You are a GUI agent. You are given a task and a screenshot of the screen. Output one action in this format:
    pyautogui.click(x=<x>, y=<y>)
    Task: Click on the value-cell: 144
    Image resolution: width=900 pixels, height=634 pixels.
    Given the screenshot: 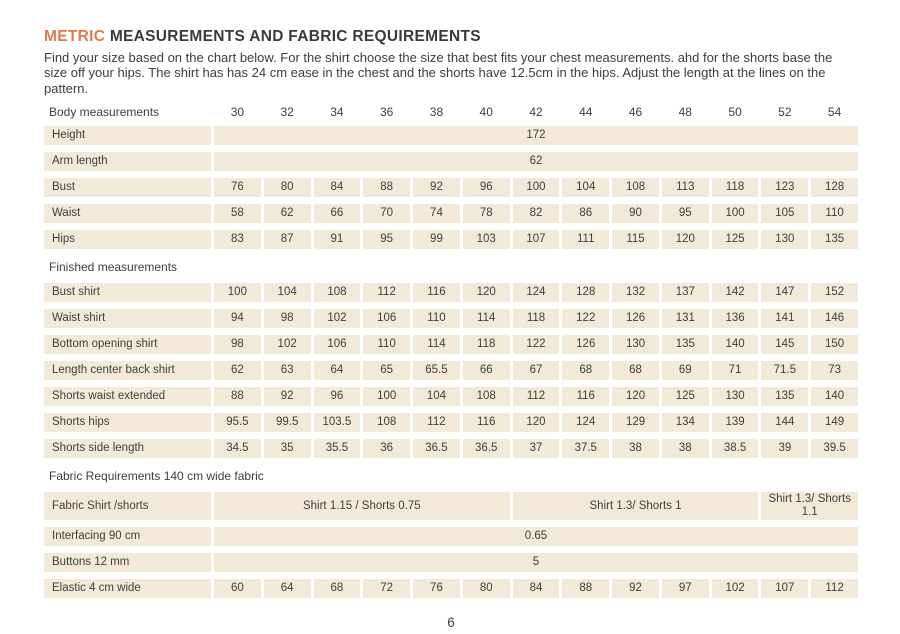 What is the action you would take?
    pyautogui.click(x=785, y=423)
    